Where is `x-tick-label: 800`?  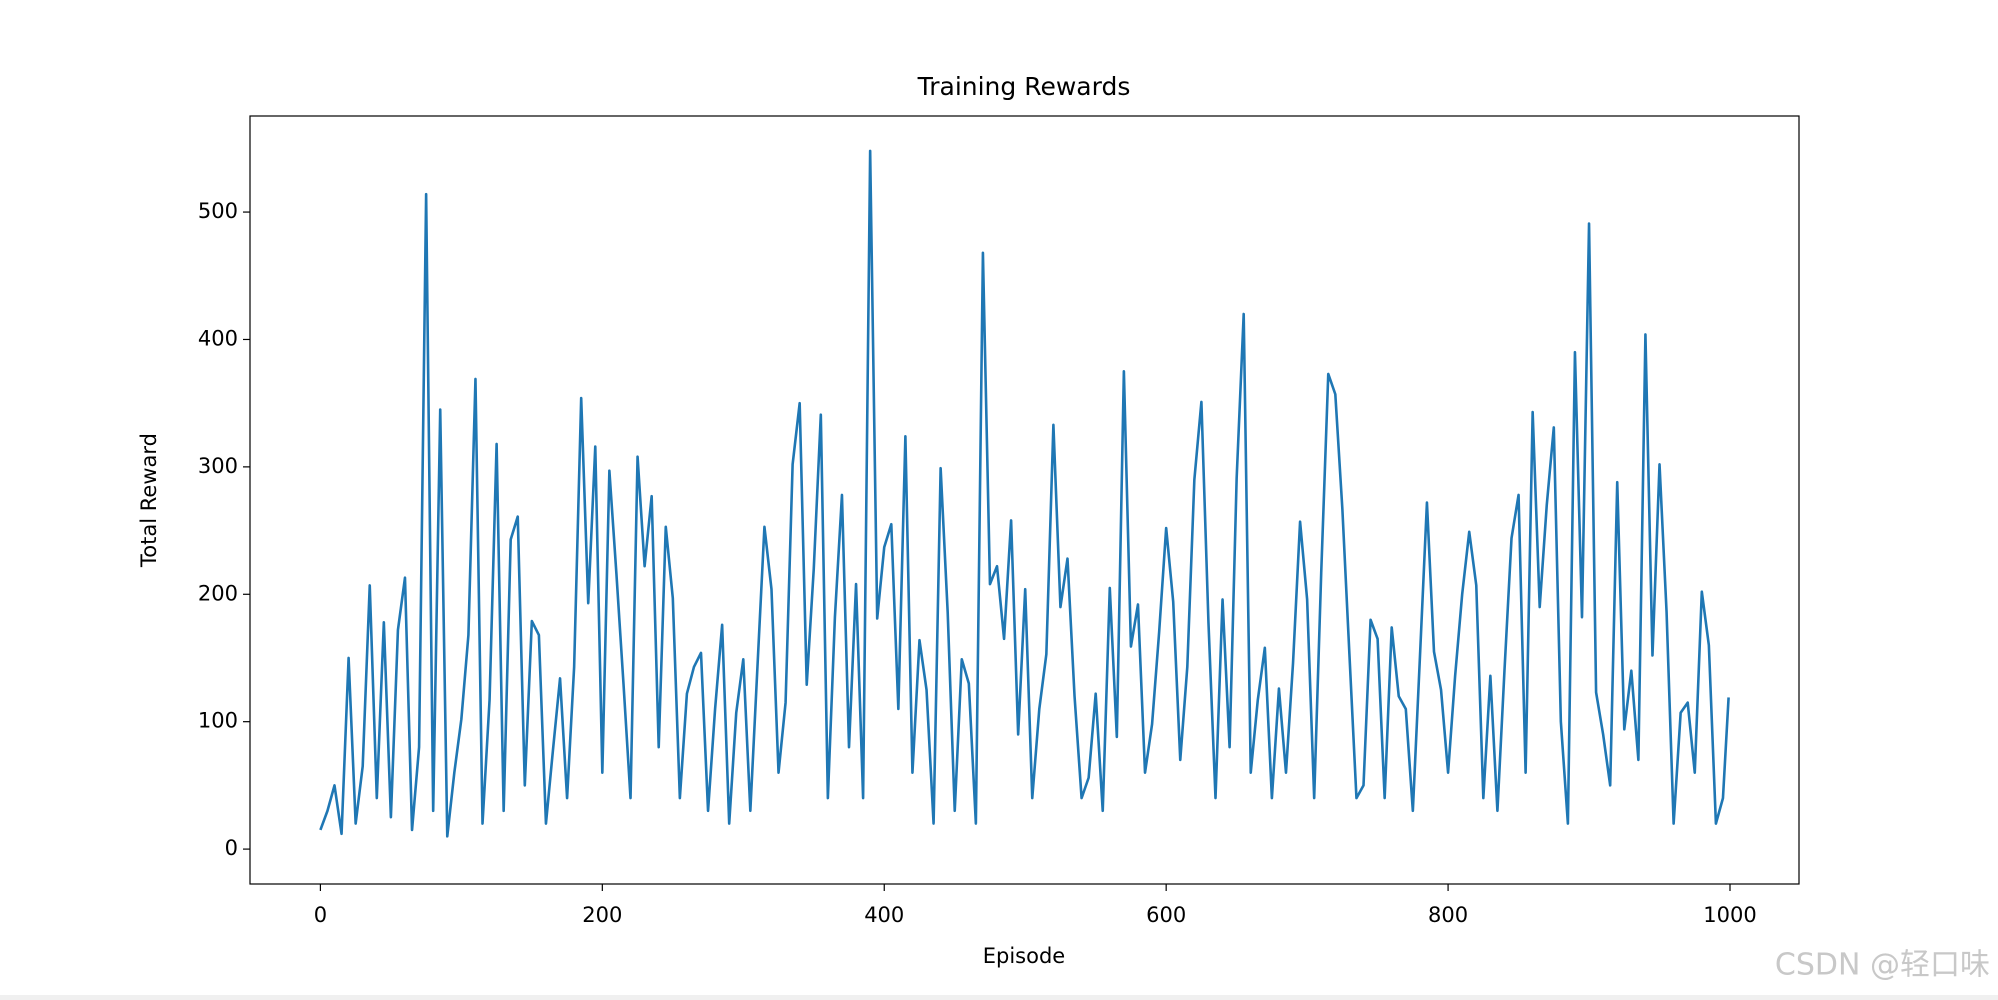
x-tick-label: 800 is located at coordinates (1448, 915).